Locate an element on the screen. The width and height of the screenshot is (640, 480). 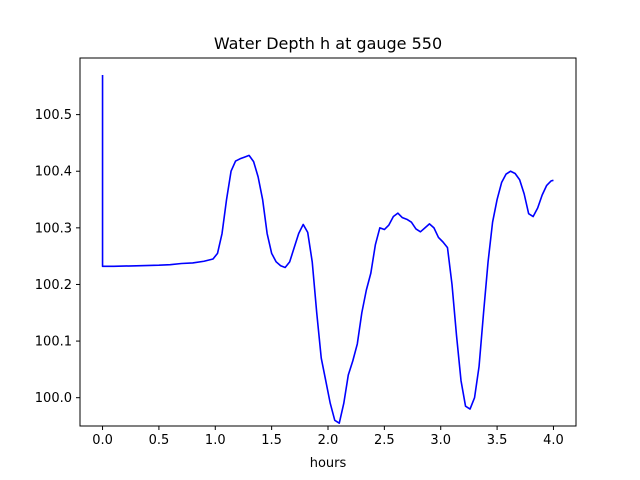
x-tick-label: 3.0 is located at coordinates (440, 440).